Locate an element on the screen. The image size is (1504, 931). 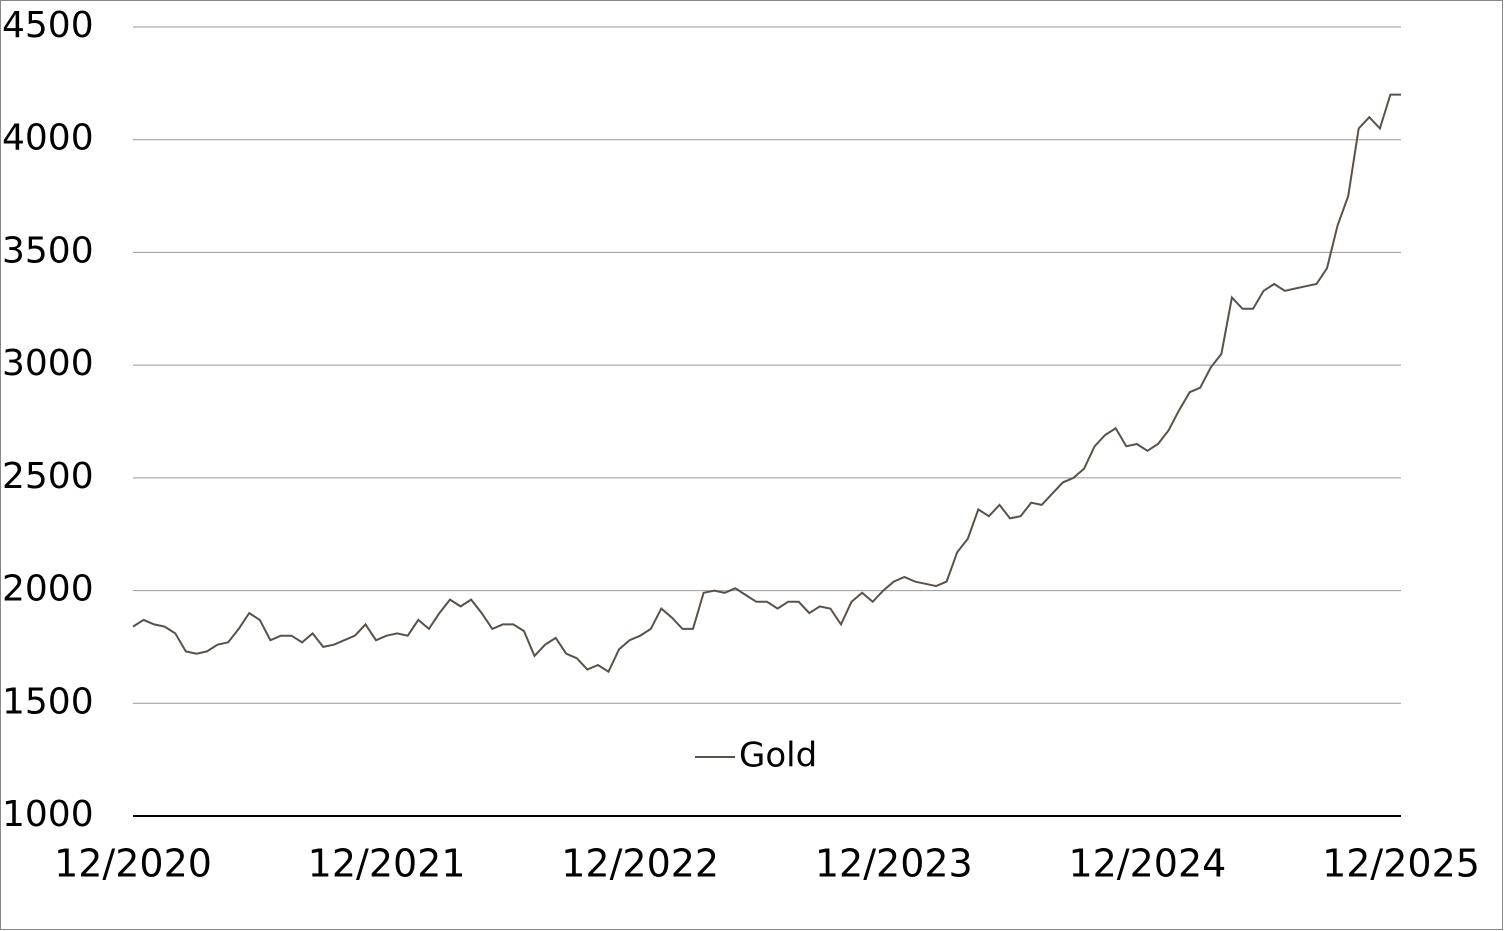
y-tick-label: 2500 is located at coordinates (48, 476).